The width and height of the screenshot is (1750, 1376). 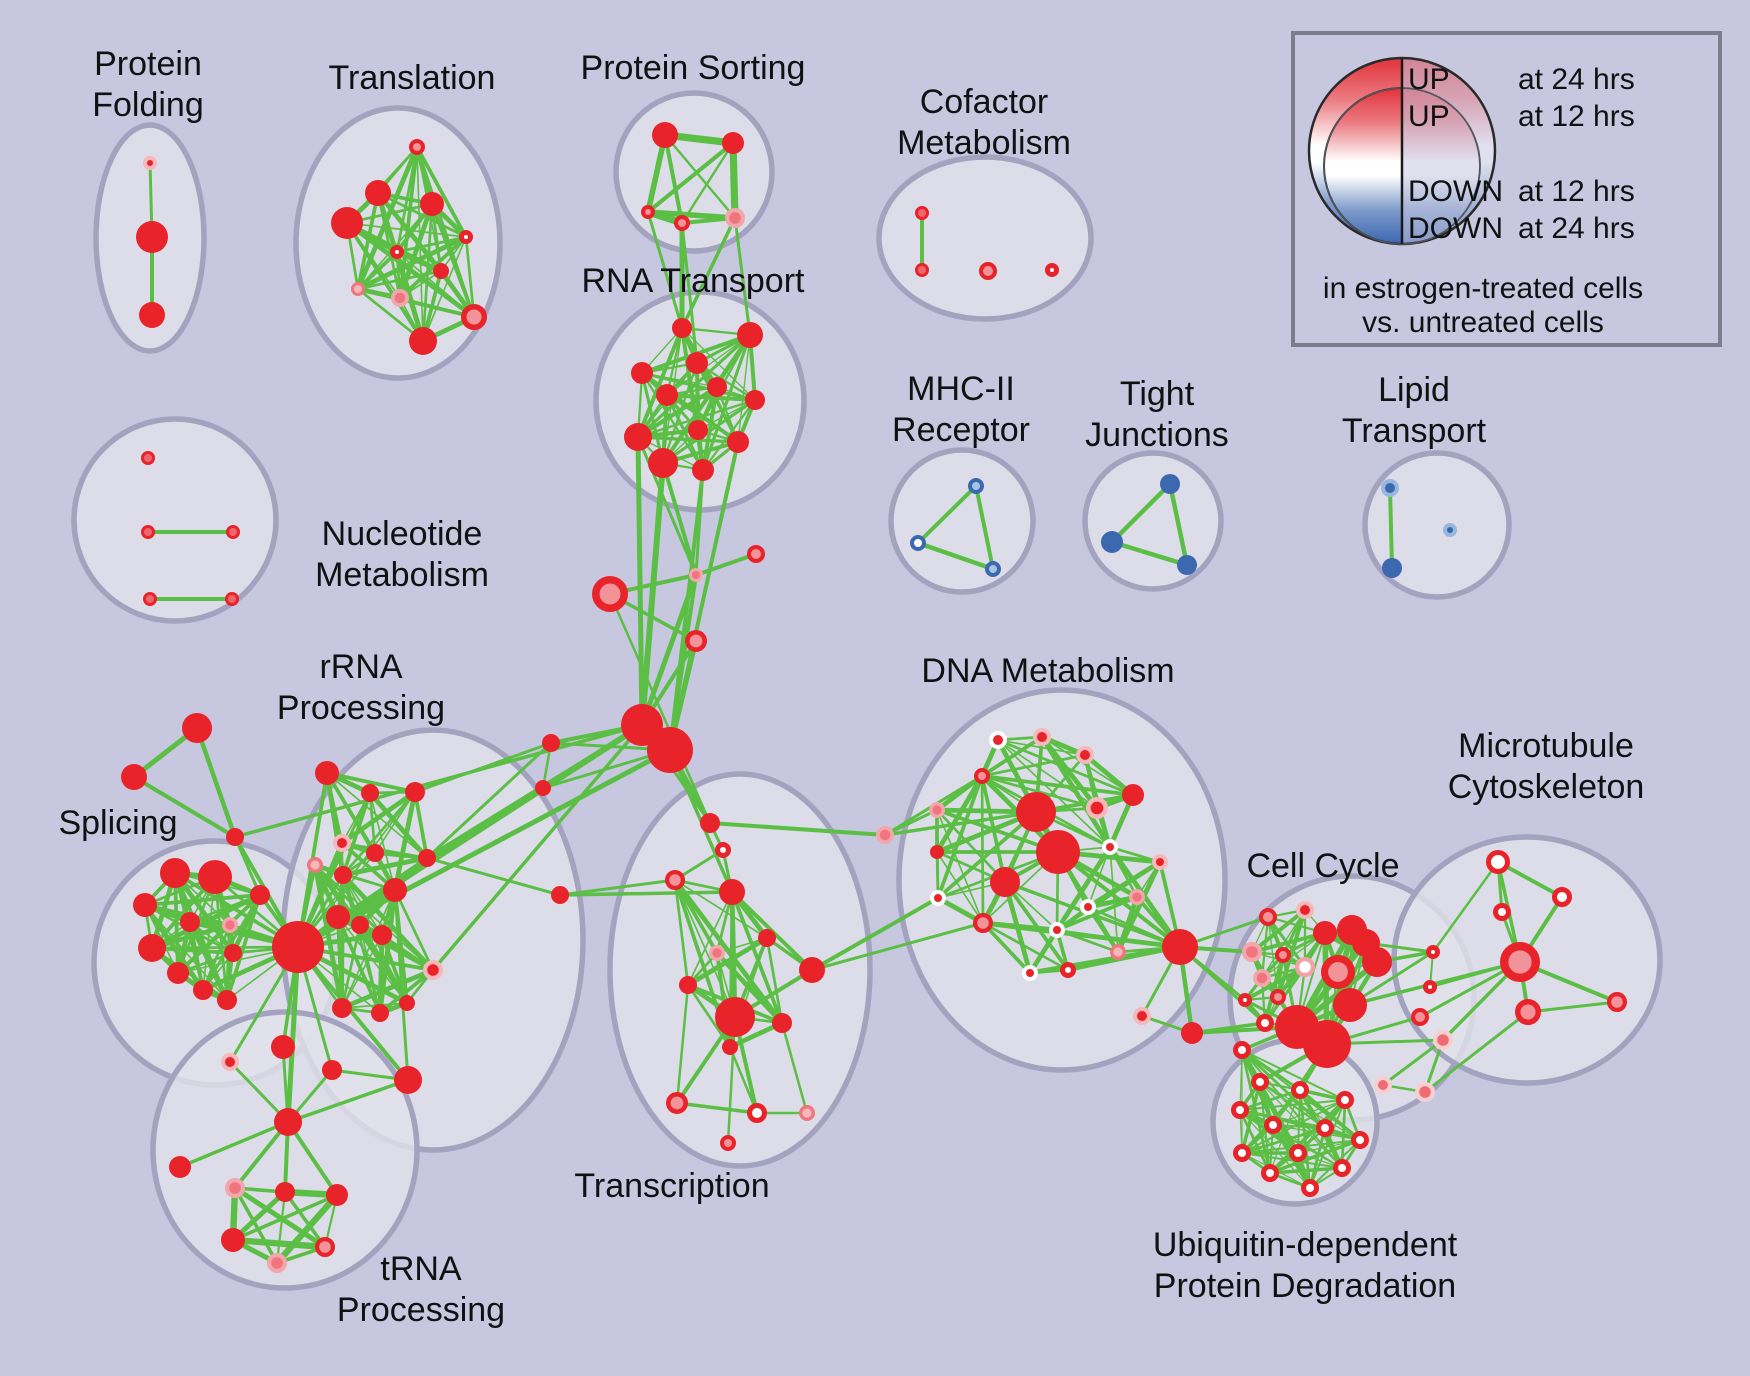 I want to click on cluster-cofactor-metabolism, so click(x=985, y=238).